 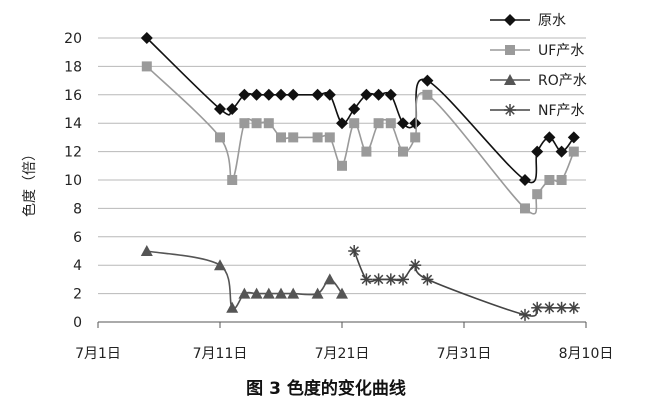 I want to click on legend-label-3: NF产水, so click(x=561, y=111).